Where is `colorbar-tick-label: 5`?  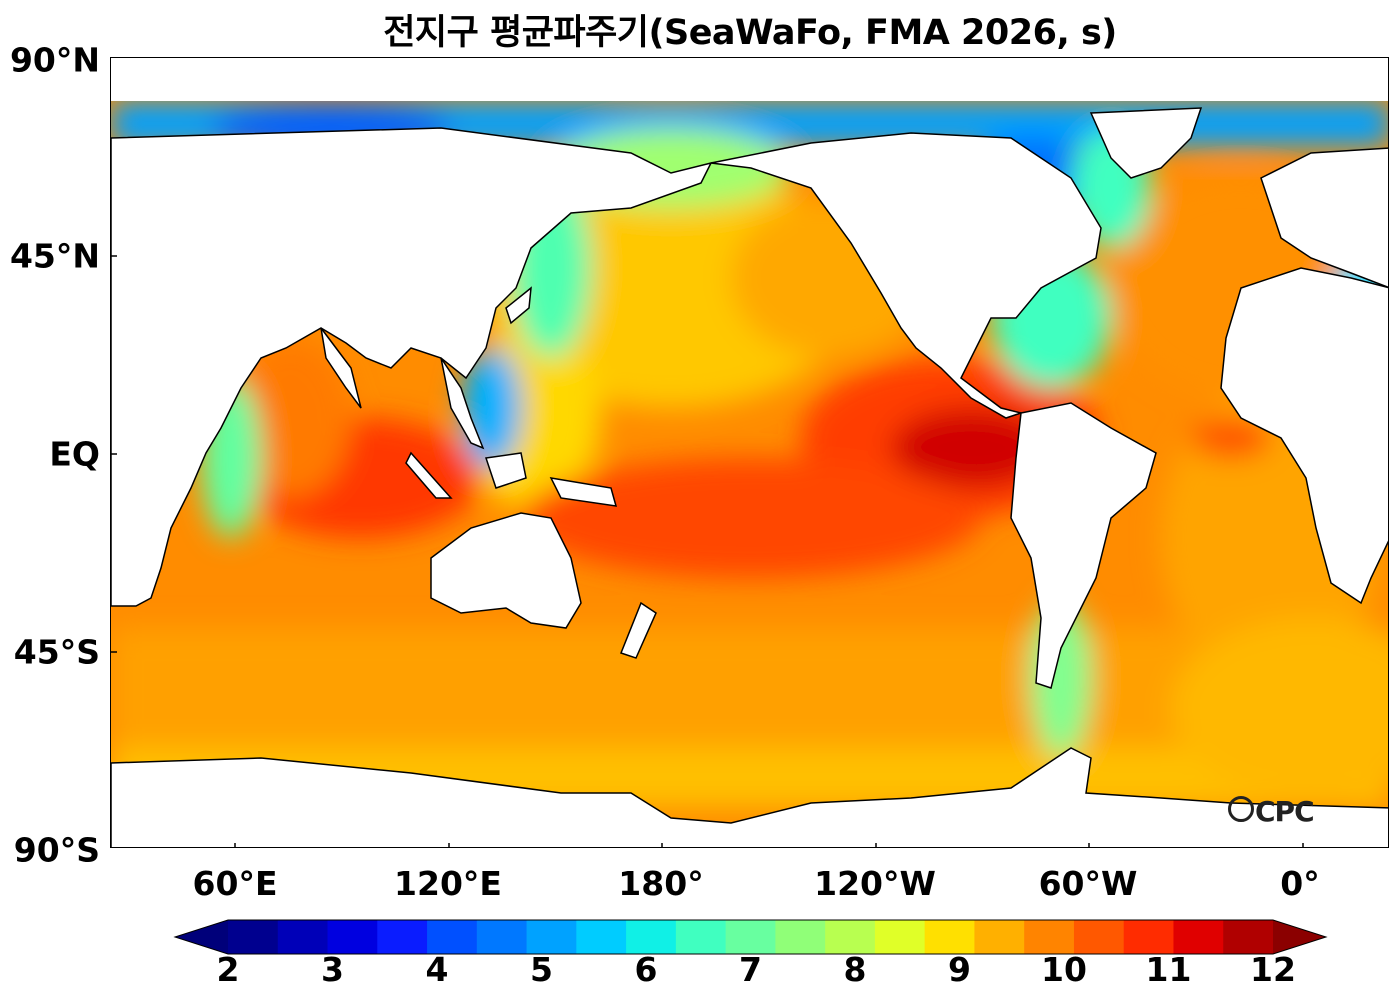
colorbar-tick-label: 5 is located at coordinates (541, 969).